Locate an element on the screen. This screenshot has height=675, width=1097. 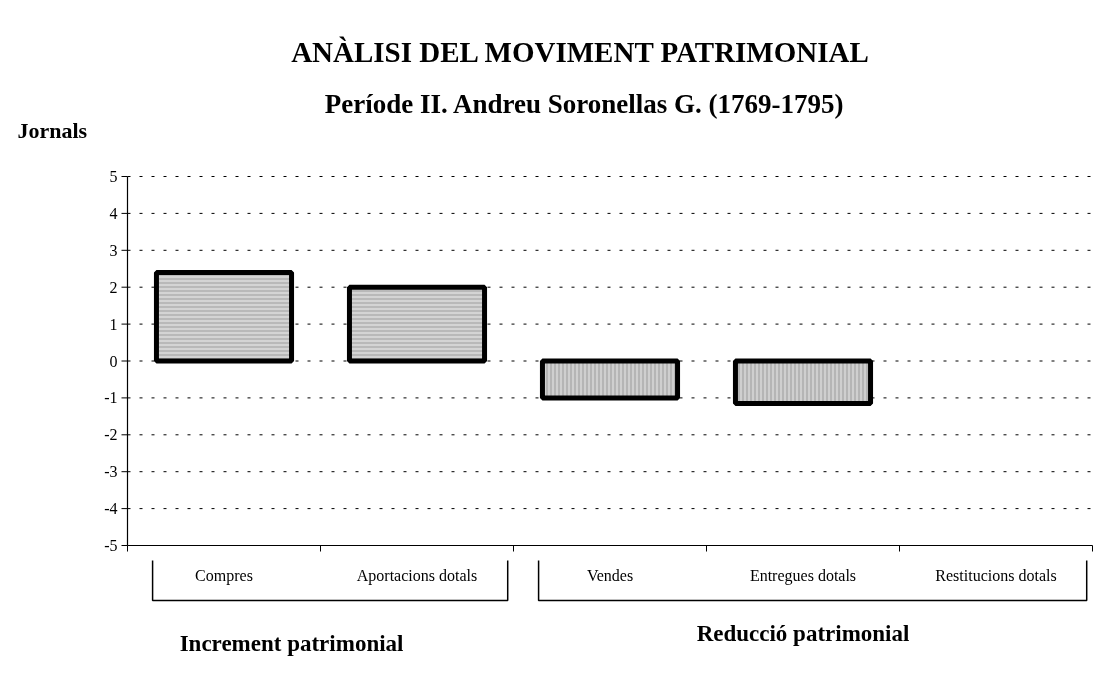
y-tick-label: -3 is located at coordinates (111, 472).